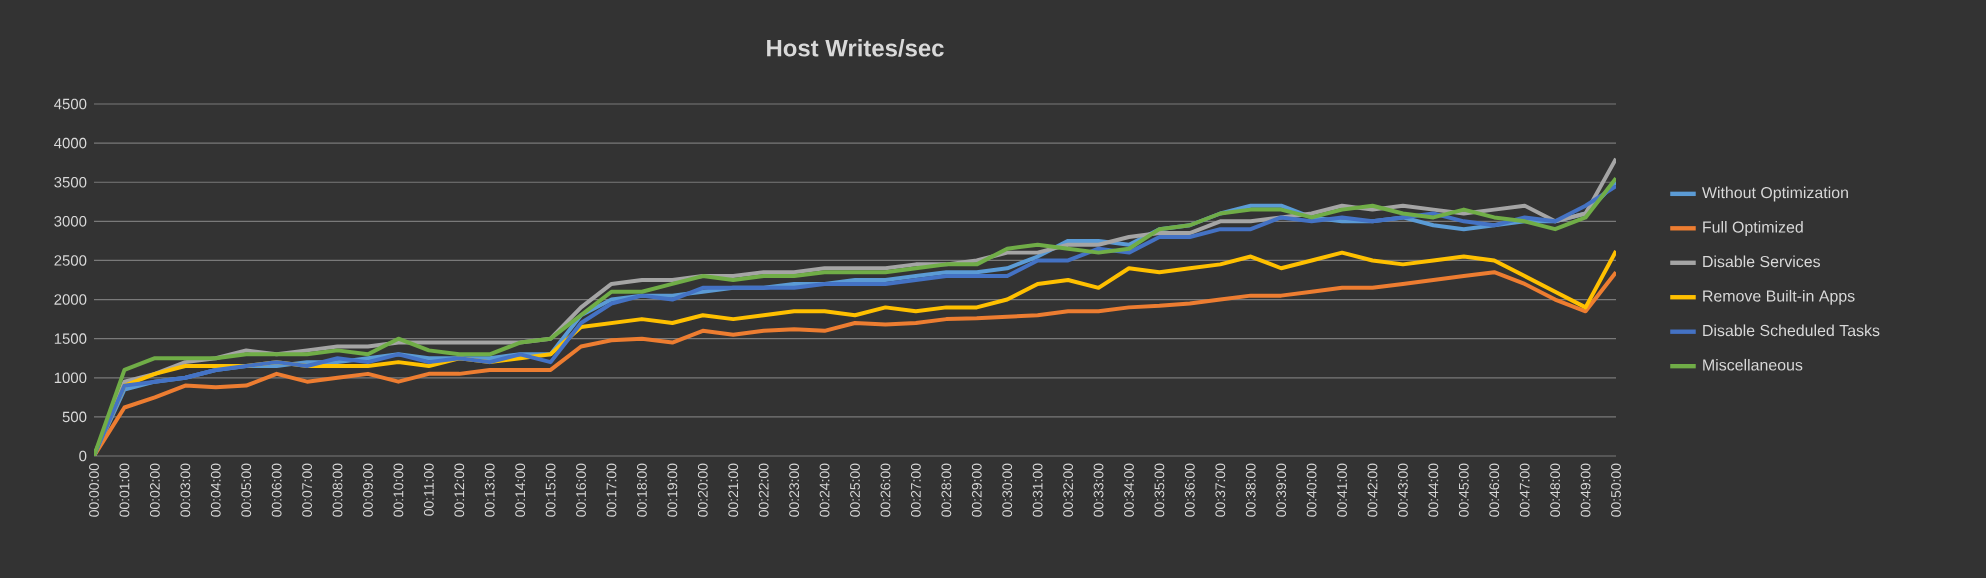 The image size is (1986, 578). Describe the element at coordinates (855, 48) in the screenshot. I see `chart-title: Host Writes/sec` at that location.